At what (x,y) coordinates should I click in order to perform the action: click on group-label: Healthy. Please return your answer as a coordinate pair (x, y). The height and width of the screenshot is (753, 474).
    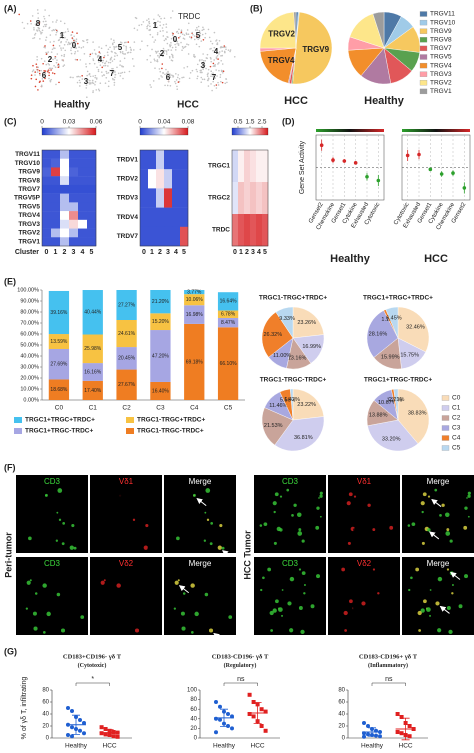
    Looking at the image, I should click on (72, 105).